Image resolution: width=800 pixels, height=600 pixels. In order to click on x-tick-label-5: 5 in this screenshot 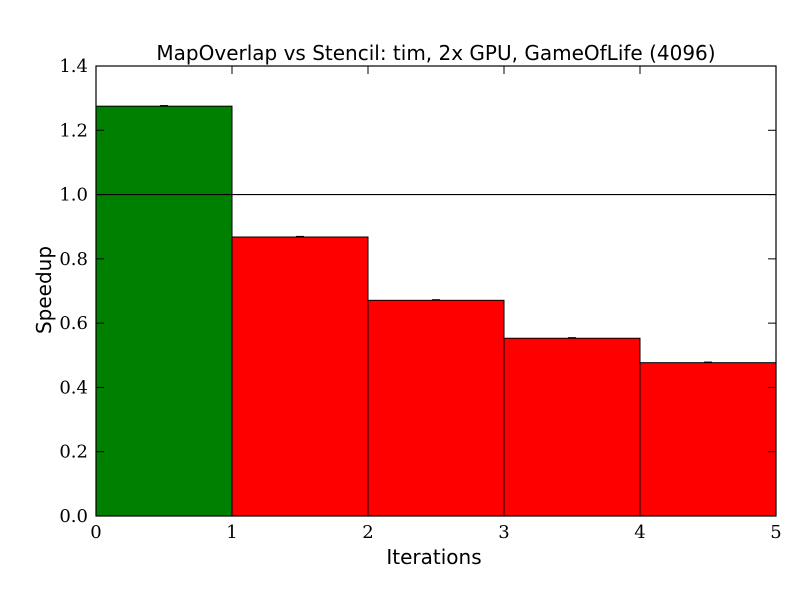, I will do `click(775, 532)`.